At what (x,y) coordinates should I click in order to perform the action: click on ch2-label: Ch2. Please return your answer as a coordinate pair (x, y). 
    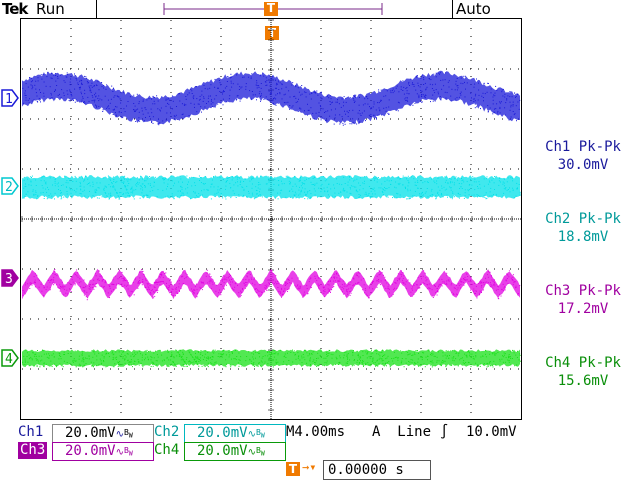
    Looking at the image, I should click on (167, 432).